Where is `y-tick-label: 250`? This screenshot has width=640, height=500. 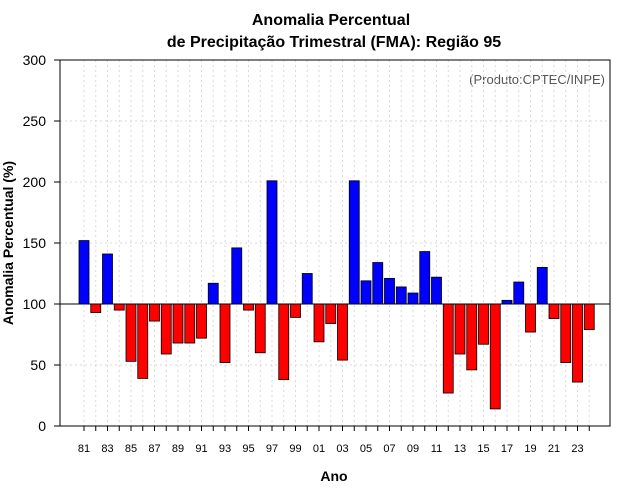
y-tick-label: 250 is located at coordinates (35, 121).